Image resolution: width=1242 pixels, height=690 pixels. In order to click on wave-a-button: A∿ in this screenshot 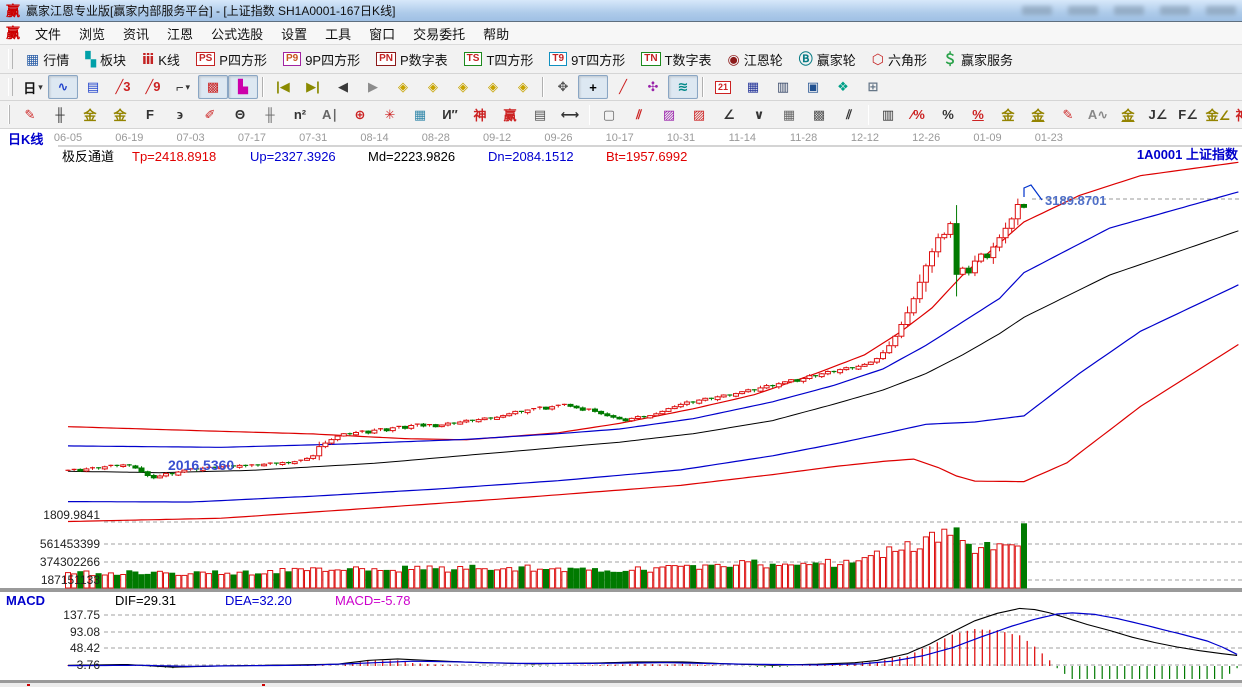, I will do `click(1098, 115)`.